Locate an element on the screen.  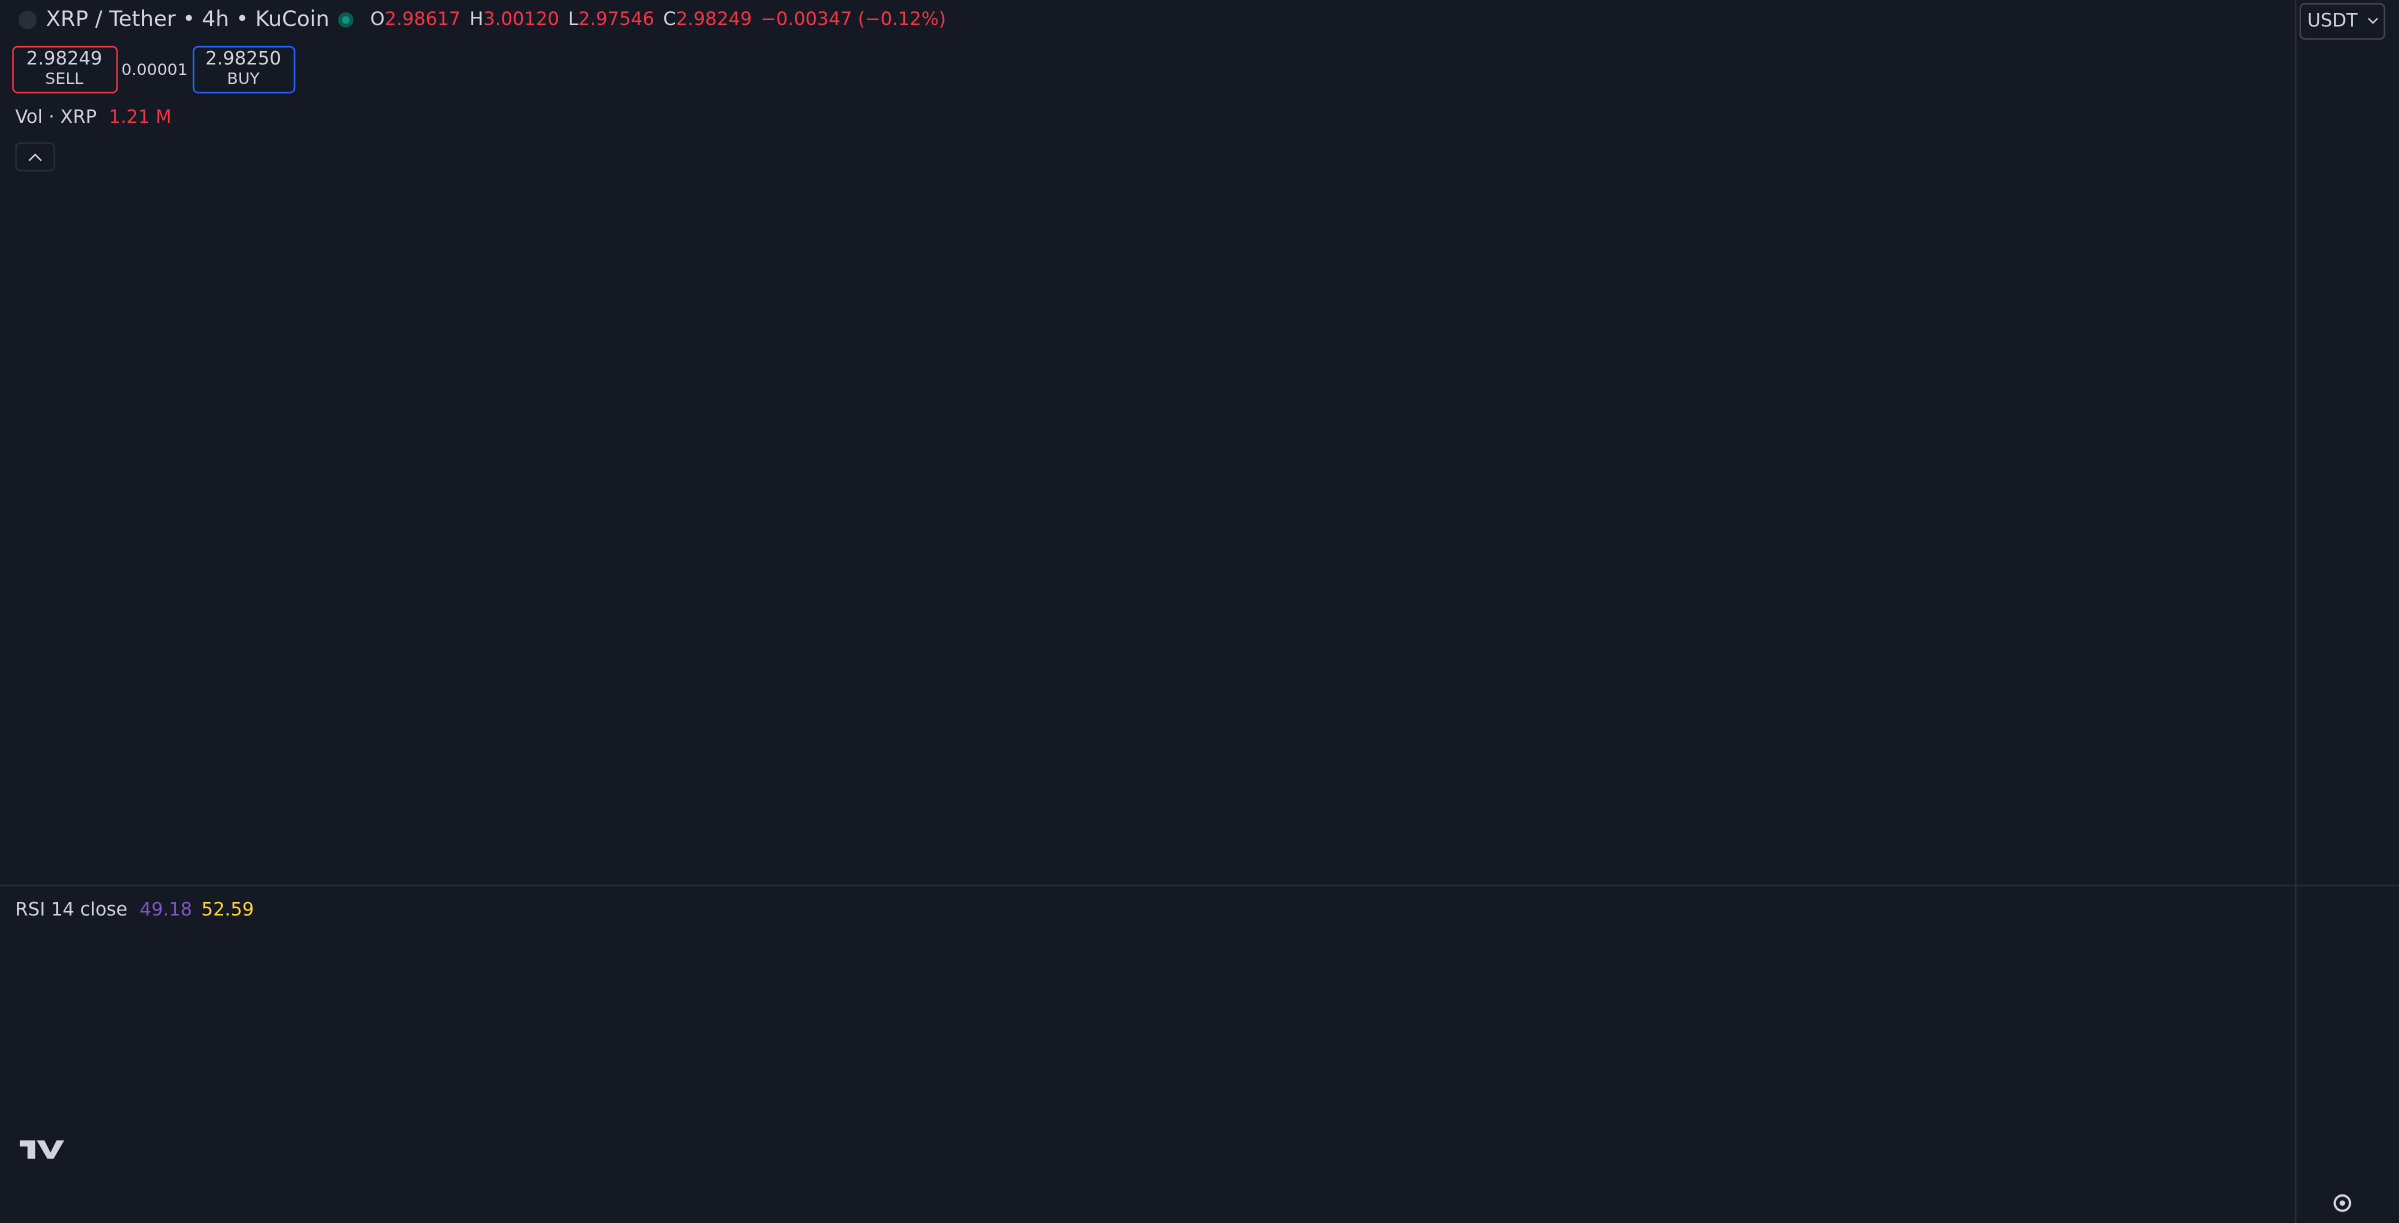
rsi-value: 49.18 is located at coordinates (166, 910).